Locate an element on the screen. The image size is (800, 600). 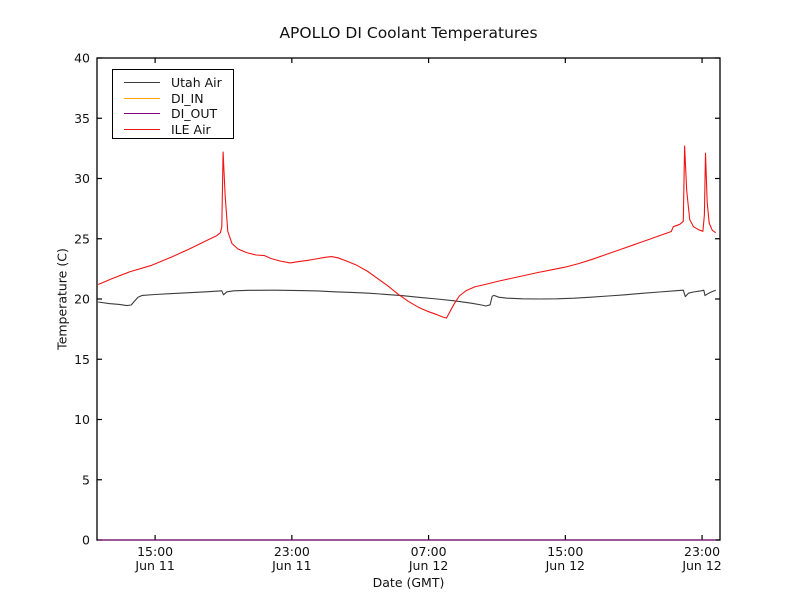
legend-item: Utah Air is located at coordinates (173, 83).